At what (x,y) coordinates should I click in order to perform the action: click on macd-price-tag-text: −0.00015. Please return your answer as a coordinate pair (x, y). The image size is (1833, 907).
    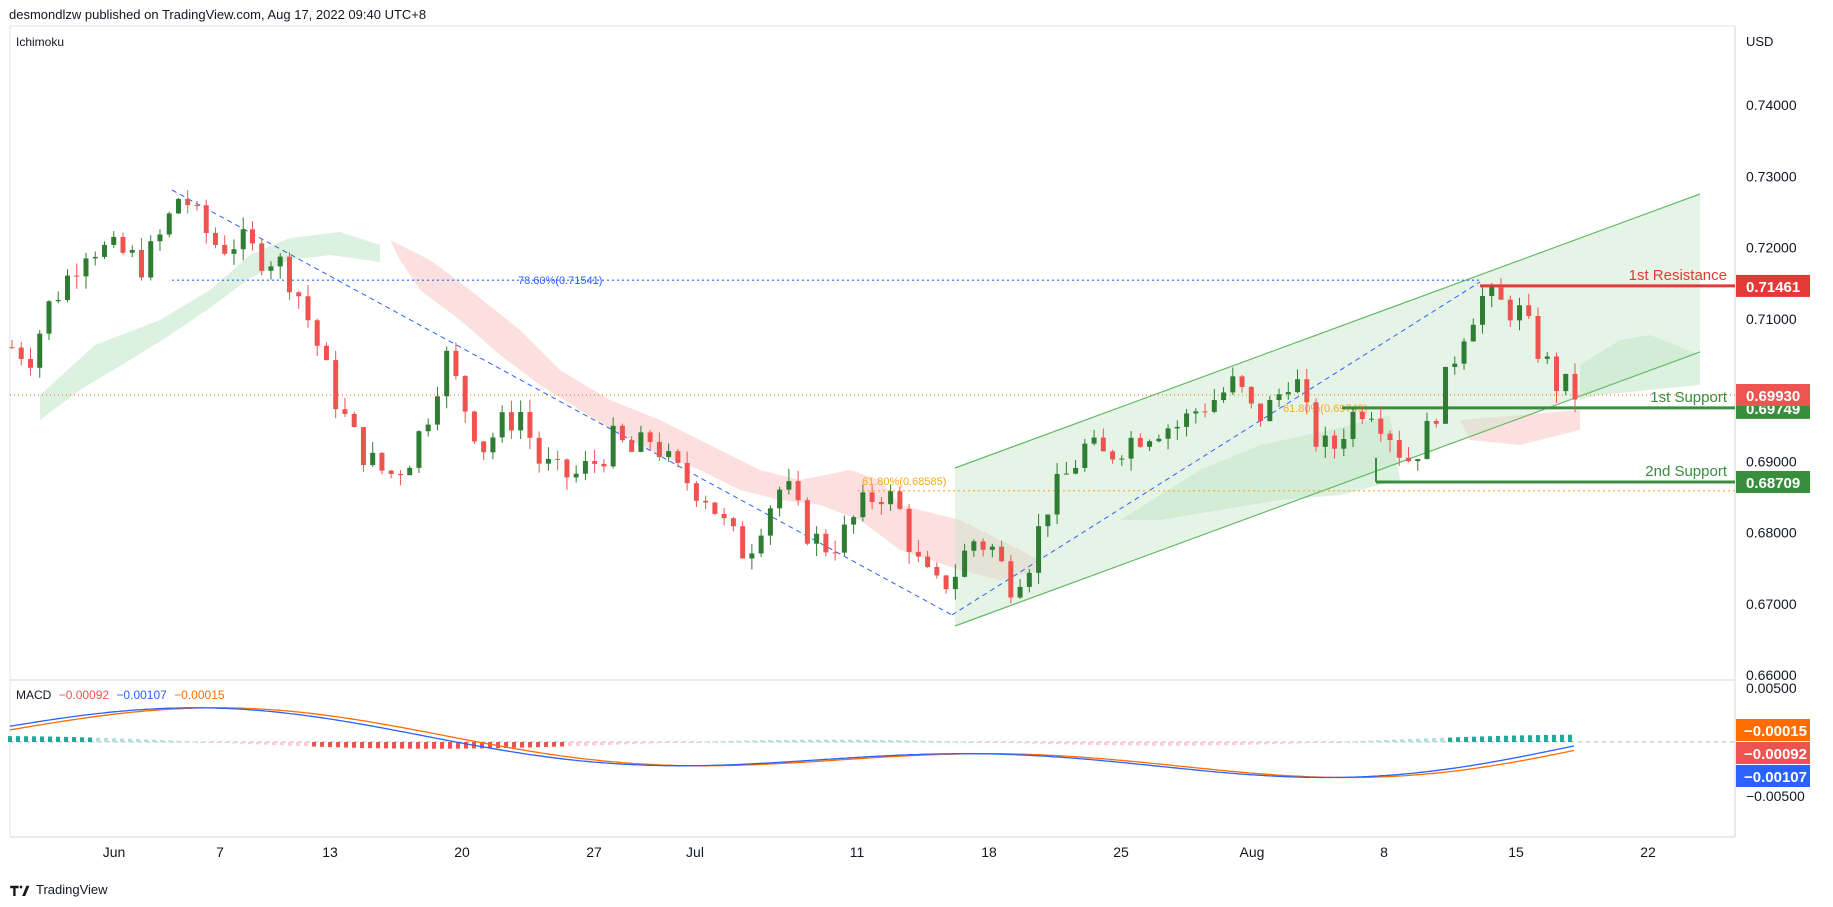
    Looking at the image, I should click on (1775, 731).